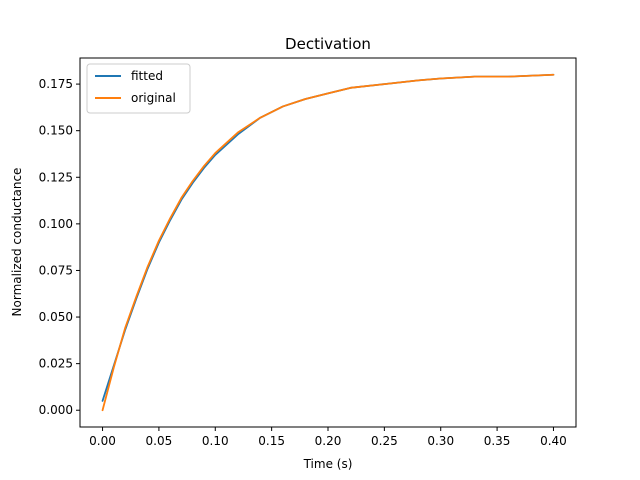 The width and height of the screenshot is (640, 480). Describe the element at coordinates (271, 441) in the screenshot. I see `x-tick-label: 0.15` at that location.